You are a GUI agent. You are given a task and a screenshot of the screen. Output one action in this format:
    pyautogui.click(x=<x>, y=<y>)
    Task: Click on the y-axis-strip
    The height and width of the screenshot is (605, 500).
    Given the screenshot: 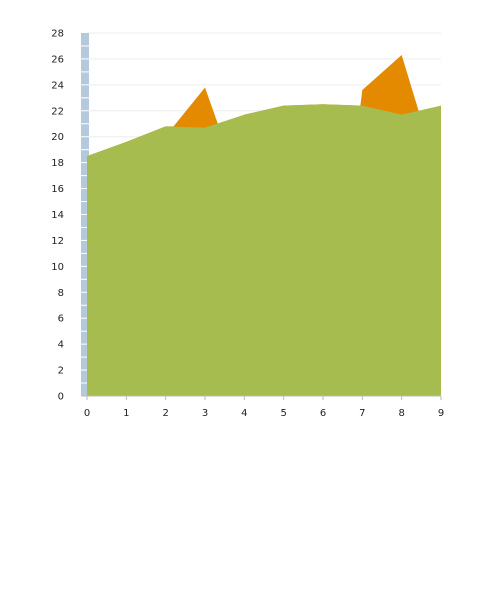 What is the action you would take?
    pyautogui.click(x=85, y=214)
    